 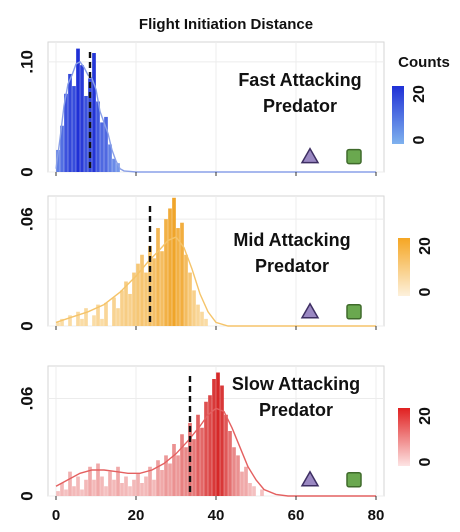 I want to click on panel-title-line: Slow Attacking, so click(x=296, y=384).